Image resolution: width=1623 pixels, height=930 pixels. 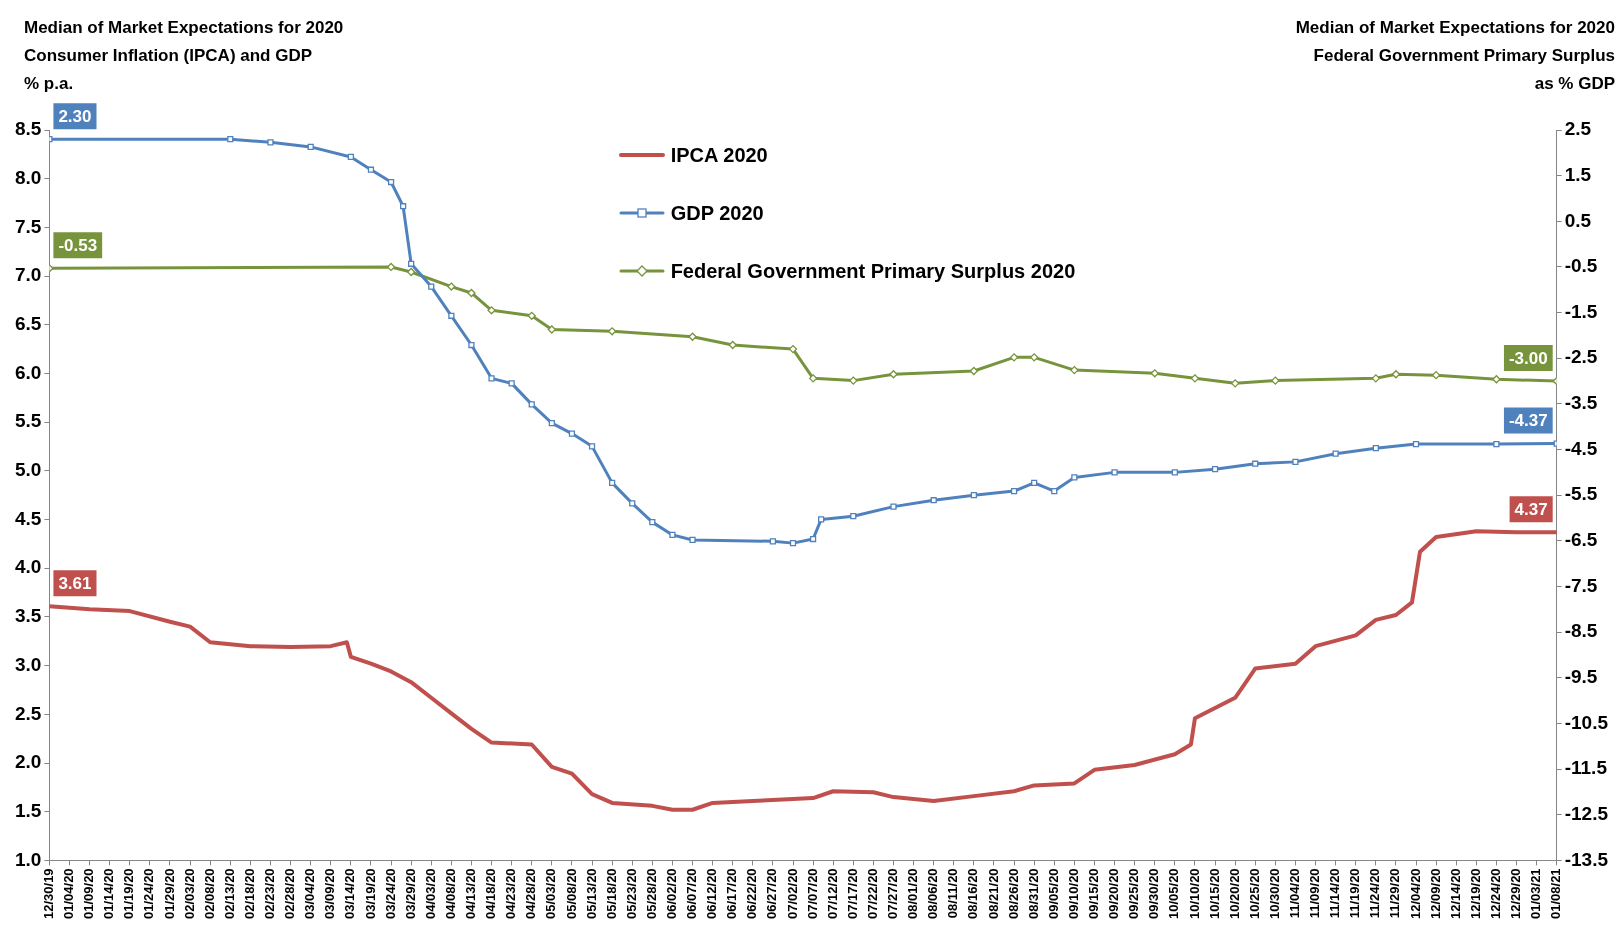 What do you see at coordinates (993, 894) in the screenshot?
I see `x-tick-label: 08/21/20` at bounding box center [993, 894].